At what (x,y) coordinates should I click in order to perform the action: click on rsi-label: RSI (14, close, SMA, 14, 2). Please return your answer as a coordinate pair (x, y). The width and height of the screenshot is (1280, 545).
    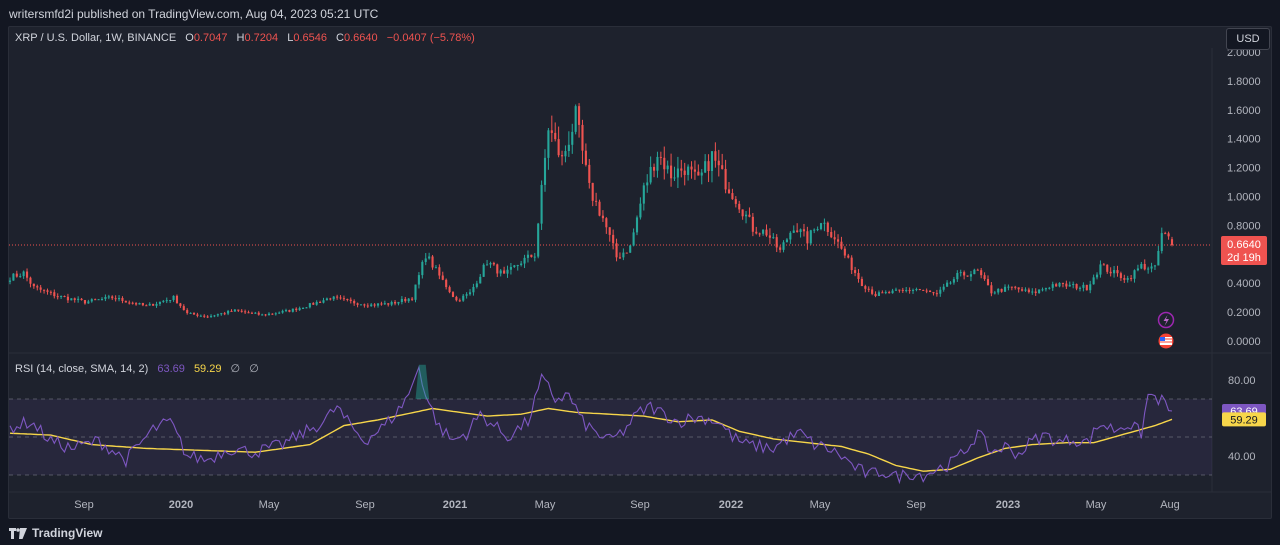
    Looking at the image, I should click on (82, 369).